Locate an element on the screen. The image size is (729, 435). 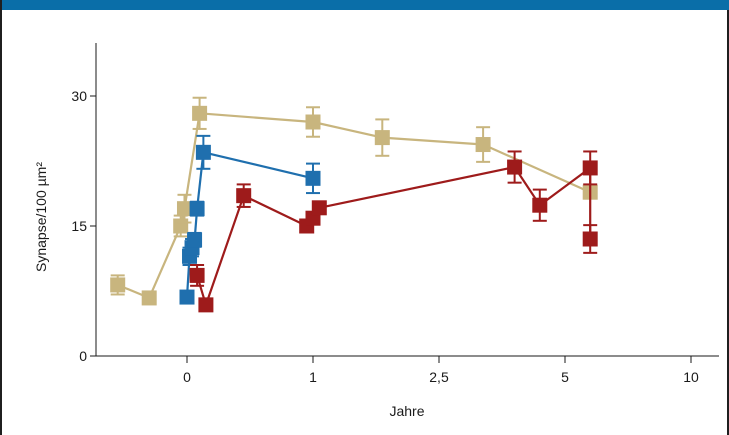
y-tick-label: 30 is located at coordinates (79, 96).